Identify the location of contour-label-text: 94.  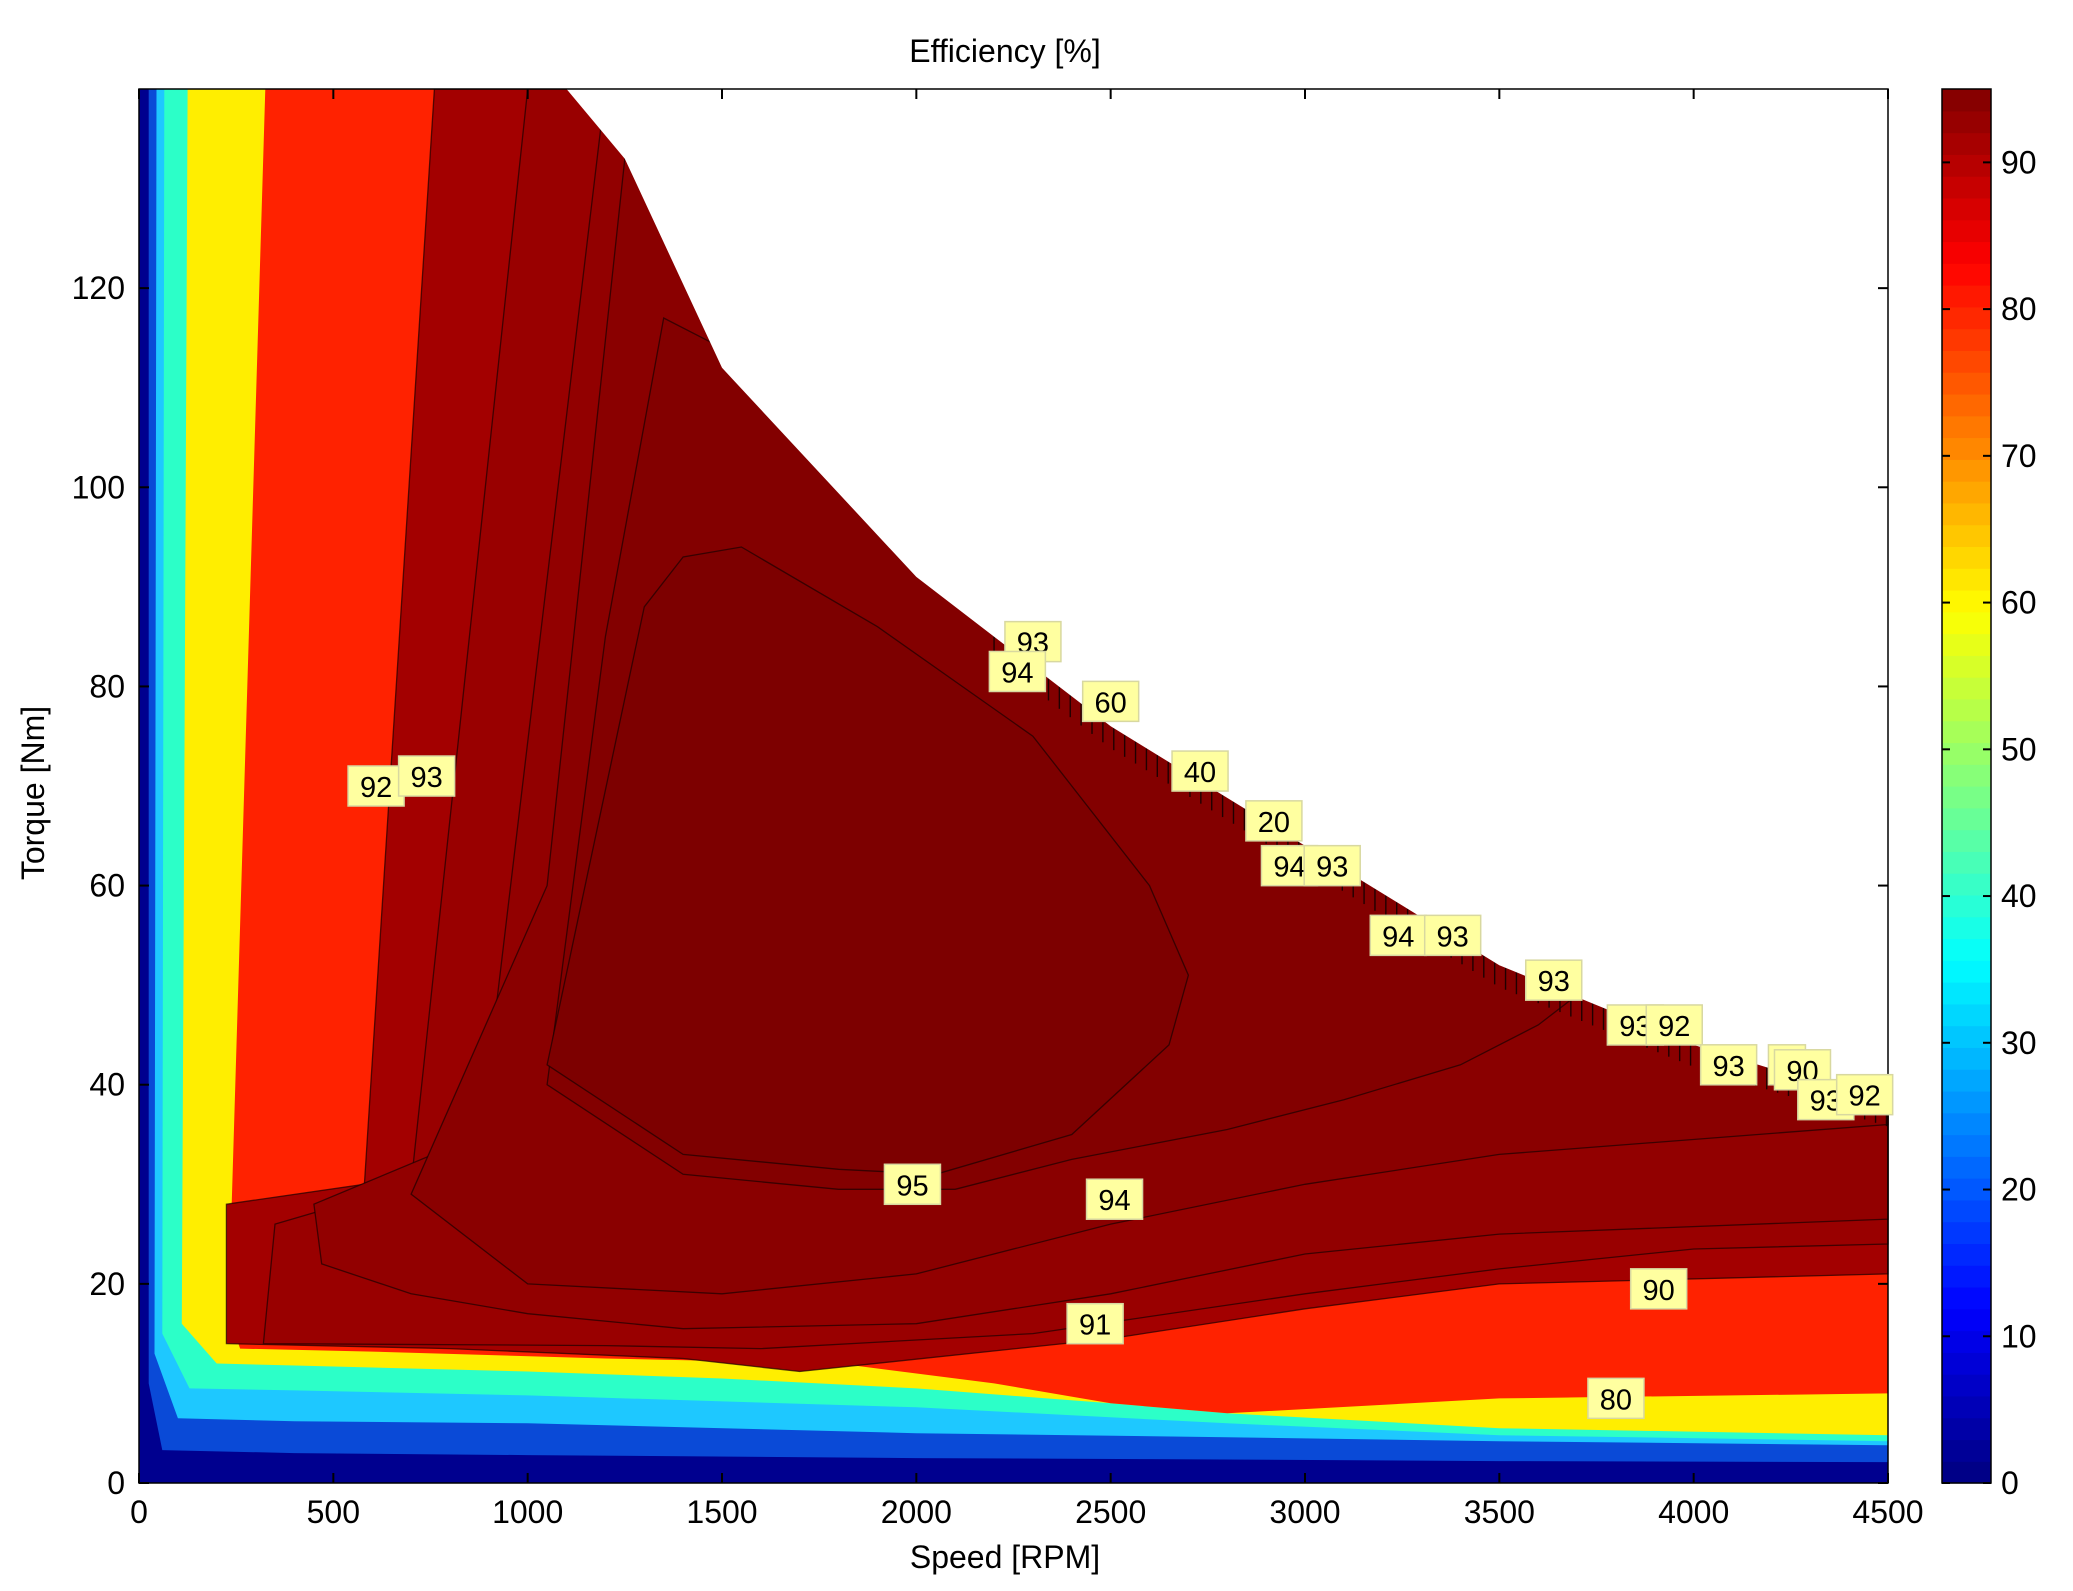
(1398, 937).